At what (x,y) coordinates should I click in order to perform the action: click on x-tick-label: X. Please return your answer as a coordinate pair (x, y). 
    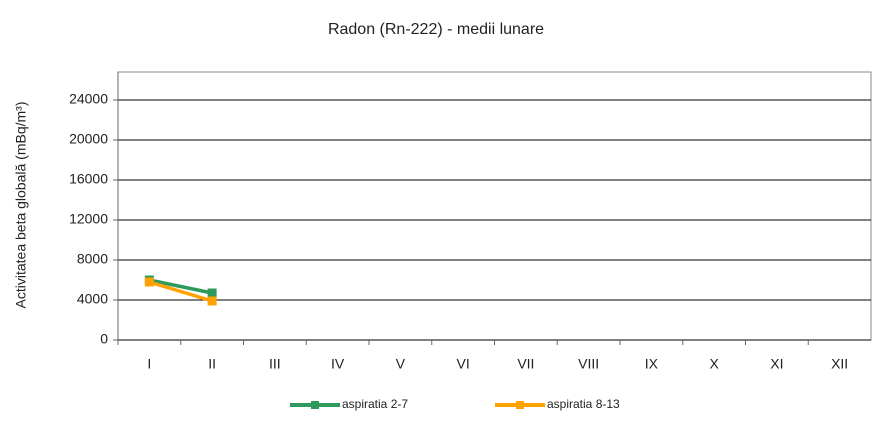
    Looking at the image, I should click on (714, 364).